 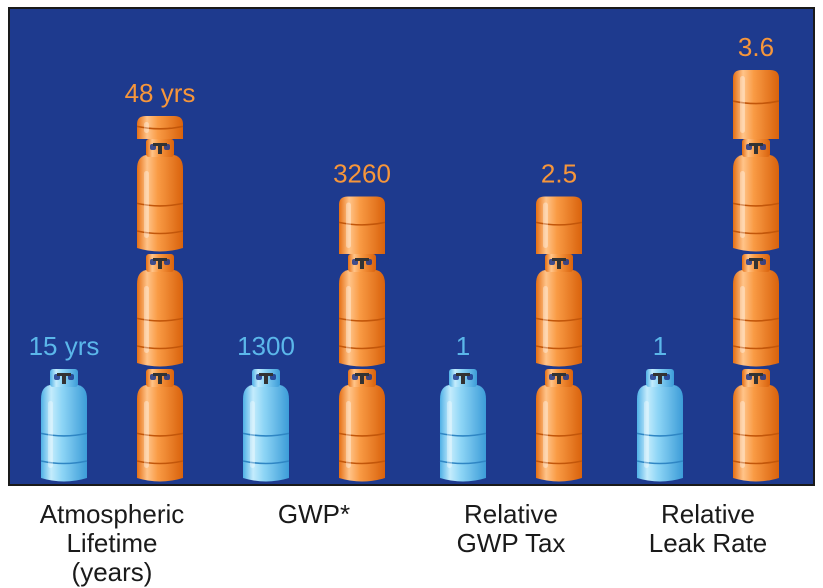 I want to click on category-label-line: Lifetime, so click(x=111, y=543).